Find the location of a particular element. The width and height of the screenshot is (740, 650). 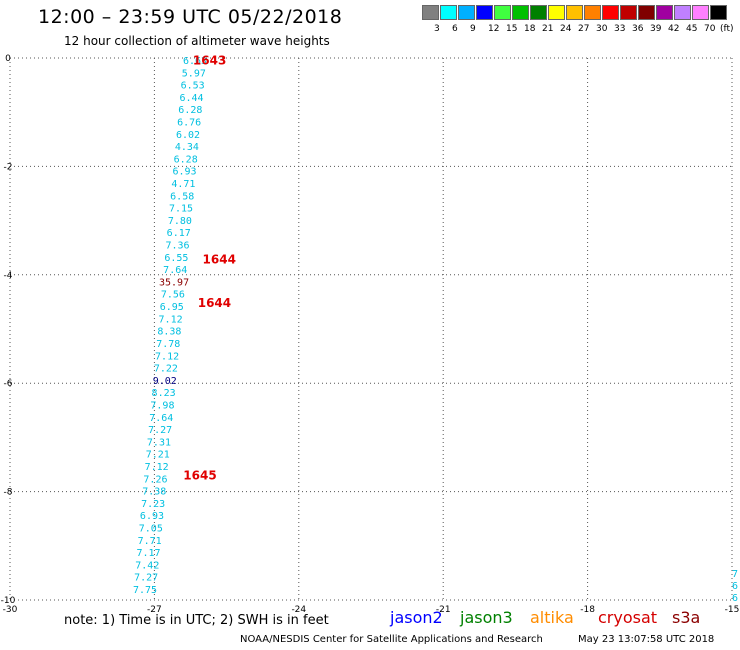

wave-height-value: 6.44 is located at coordinates (191, 98).